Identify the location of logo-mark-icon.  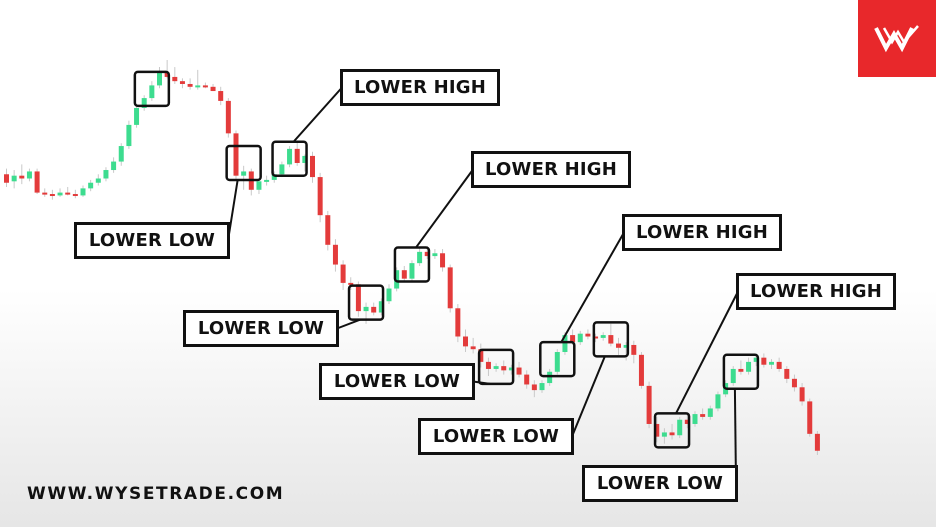
(896, 38).